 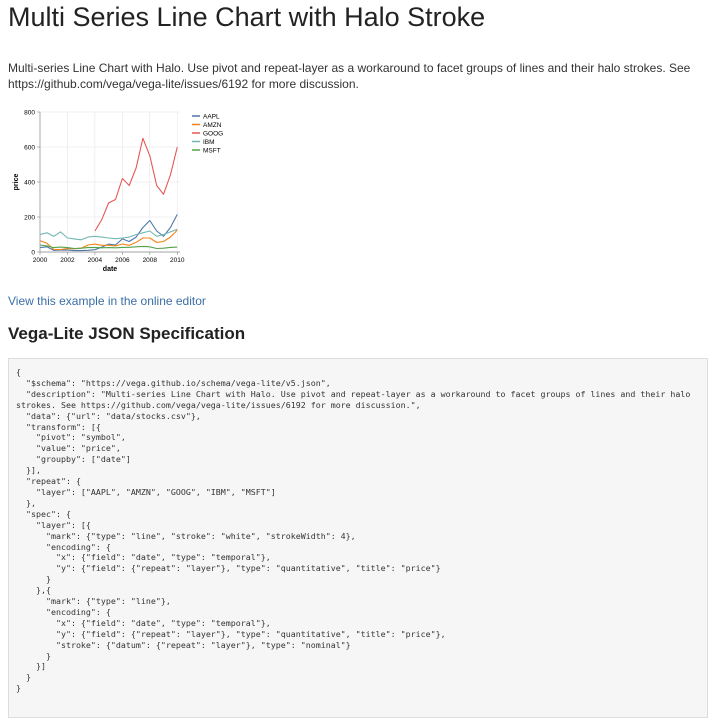 What do you see at coordinates (43, 513) in the screenshot?
I see `code-line: "spec": {` at bounding box center [43, 513].